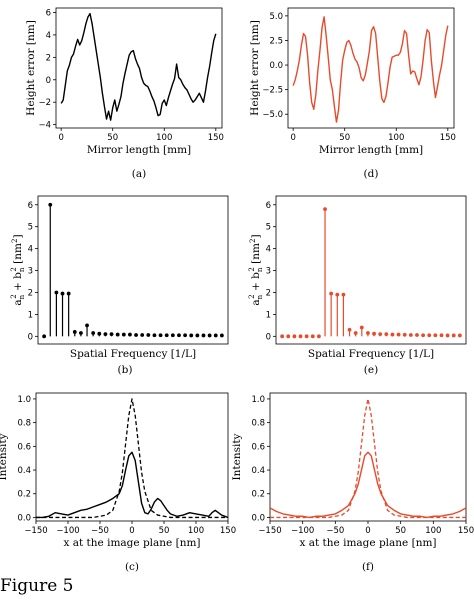 Image resolution: width=474 pixels, height=601 pixels. I want to click on y-tick-label: −4, so click(44, 126).